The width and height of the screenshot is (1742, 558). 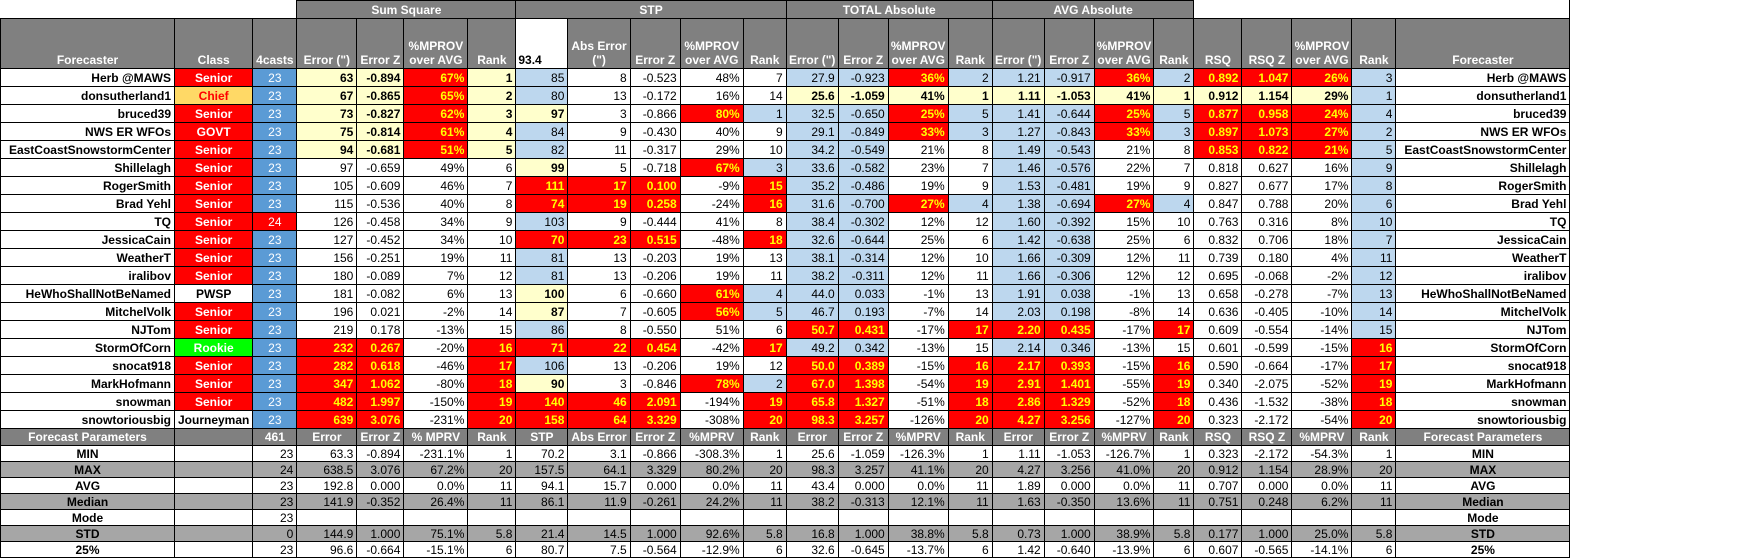 What do you see at coordinates (1322, 383) in the screenshot?
I see `rsq-mprov: -52%` at bounding box center [1322, 383].